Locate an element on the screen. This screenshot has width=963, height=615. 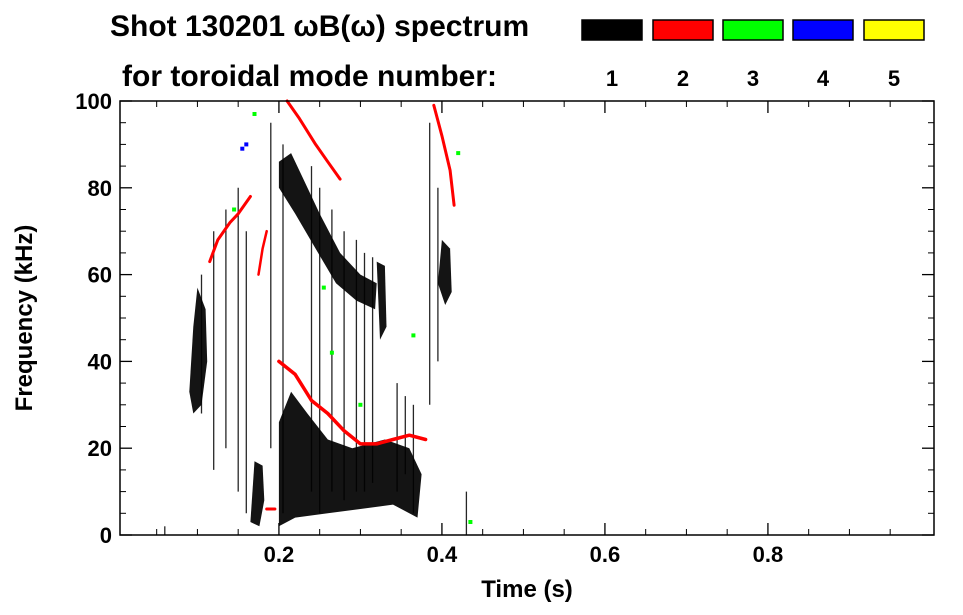
region-n1-early-lowfreq is located at coordinates (257, 494).